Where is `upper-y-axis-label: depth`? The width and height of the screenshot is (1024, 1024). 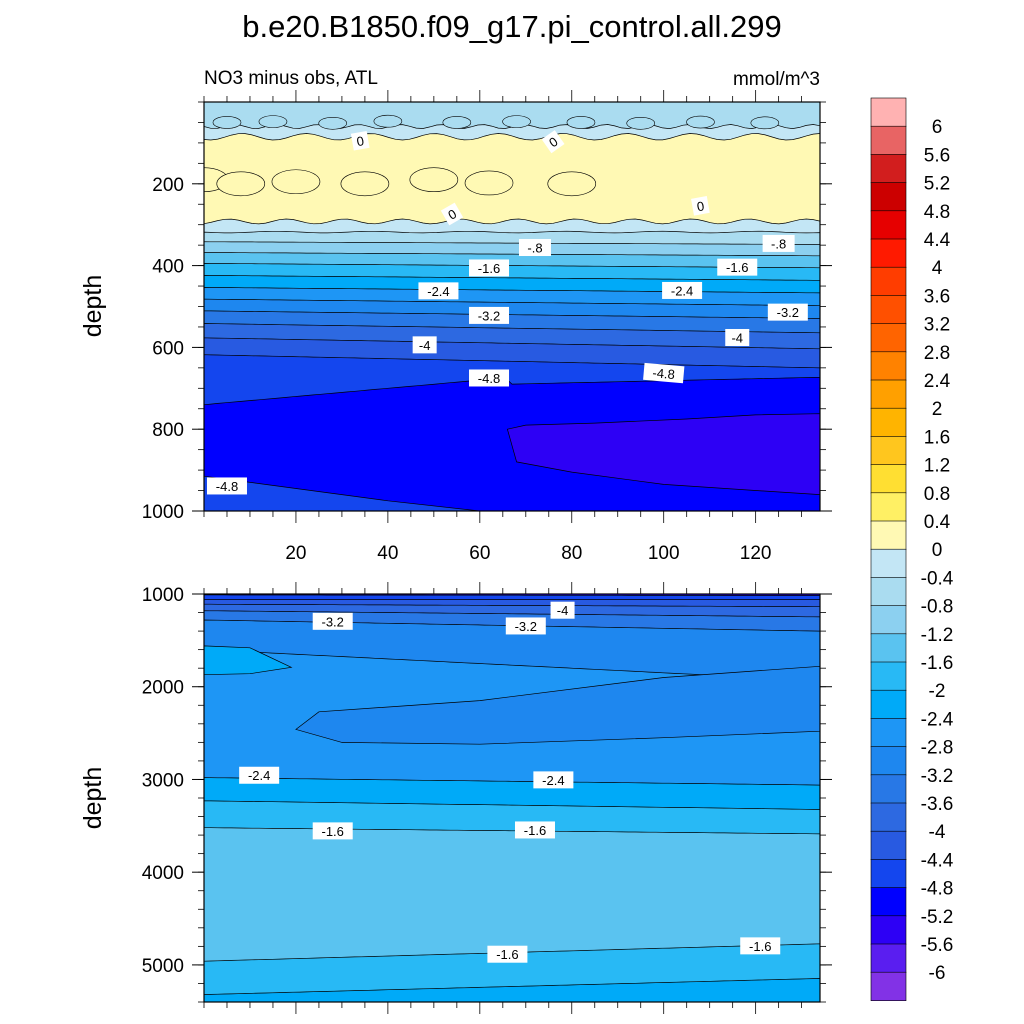 upper-y-axis-label: depth is located at coordinates (93, 306).